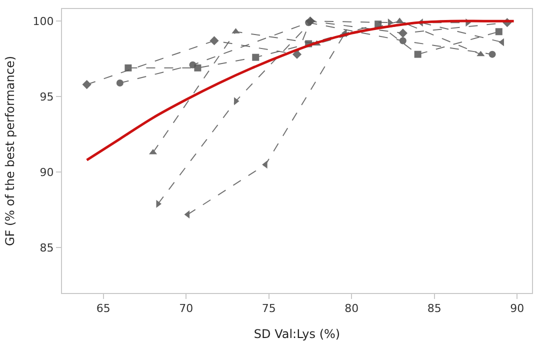  Describe the element at coordinates (269, 309) in the screenshot. I see `x-tick-label: 75` at that location.